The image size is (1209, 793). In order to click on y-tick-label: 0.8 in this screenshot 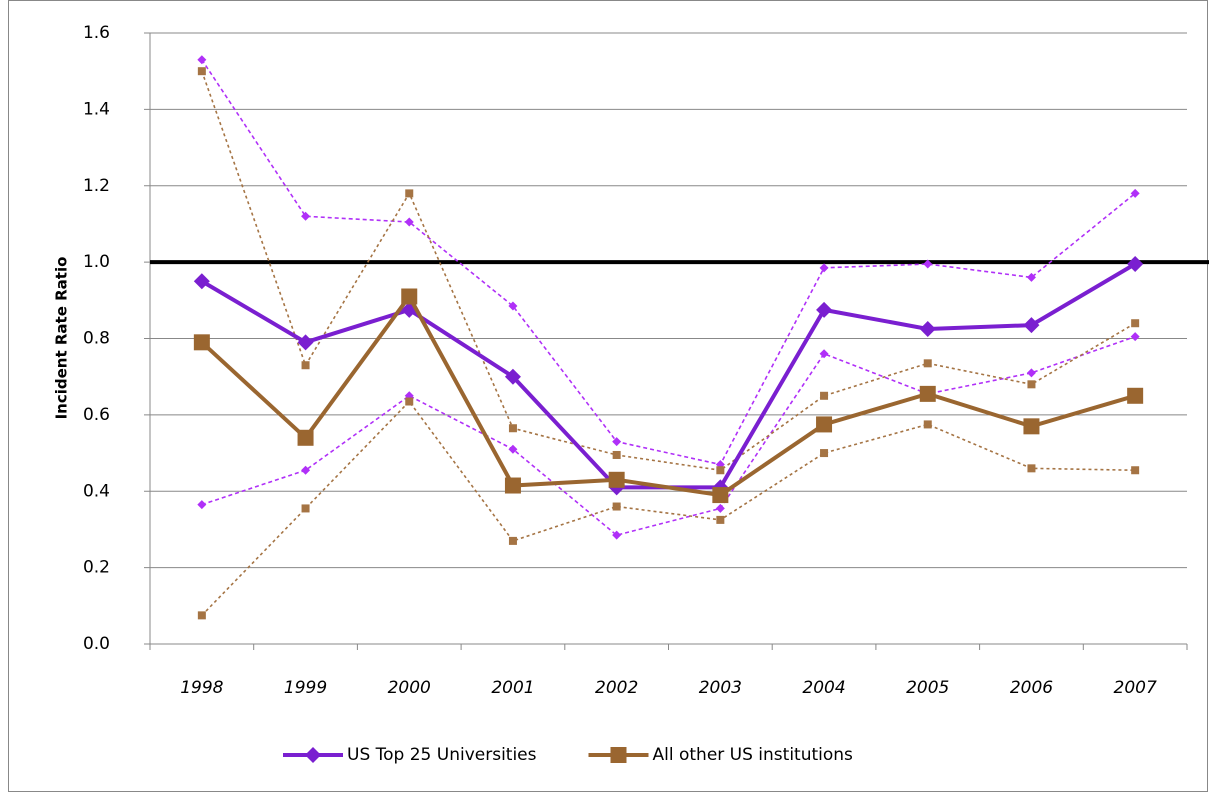, I will do `click(96, 339)`.